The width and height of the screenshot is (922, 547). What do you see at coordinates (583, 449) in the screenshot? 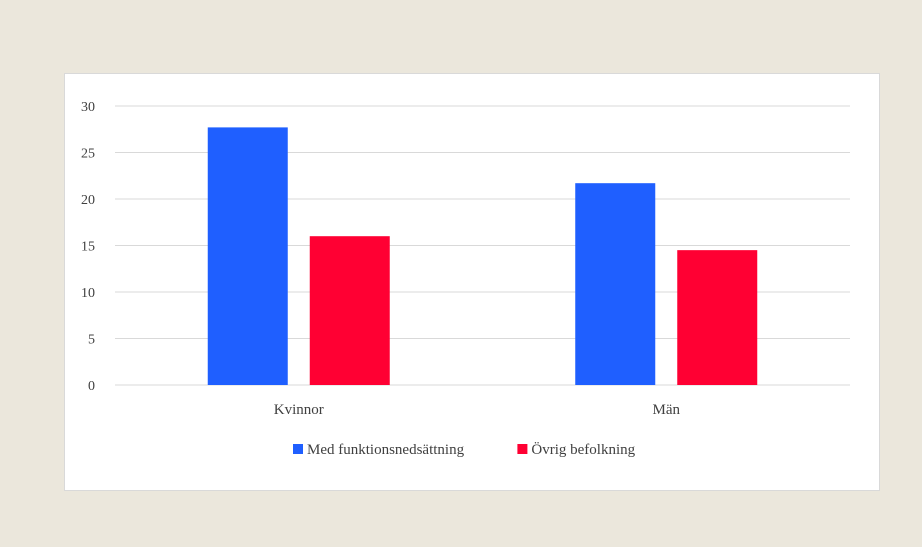
I see `legend-label: Övrig befolkning` at bounding box center [583, 449].